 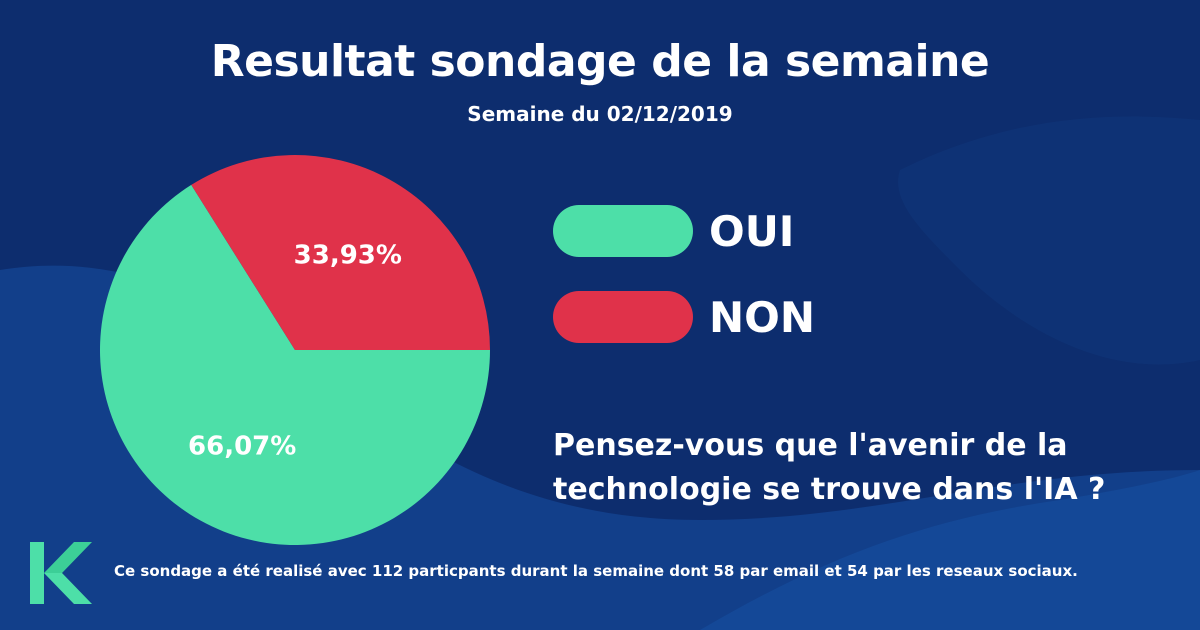 What do you see at coordinates (810, 445) in the screenshot?
I see `poll-question-line-1: Pensez-vous que l'avenir de la` at bounding box center [810, 445].